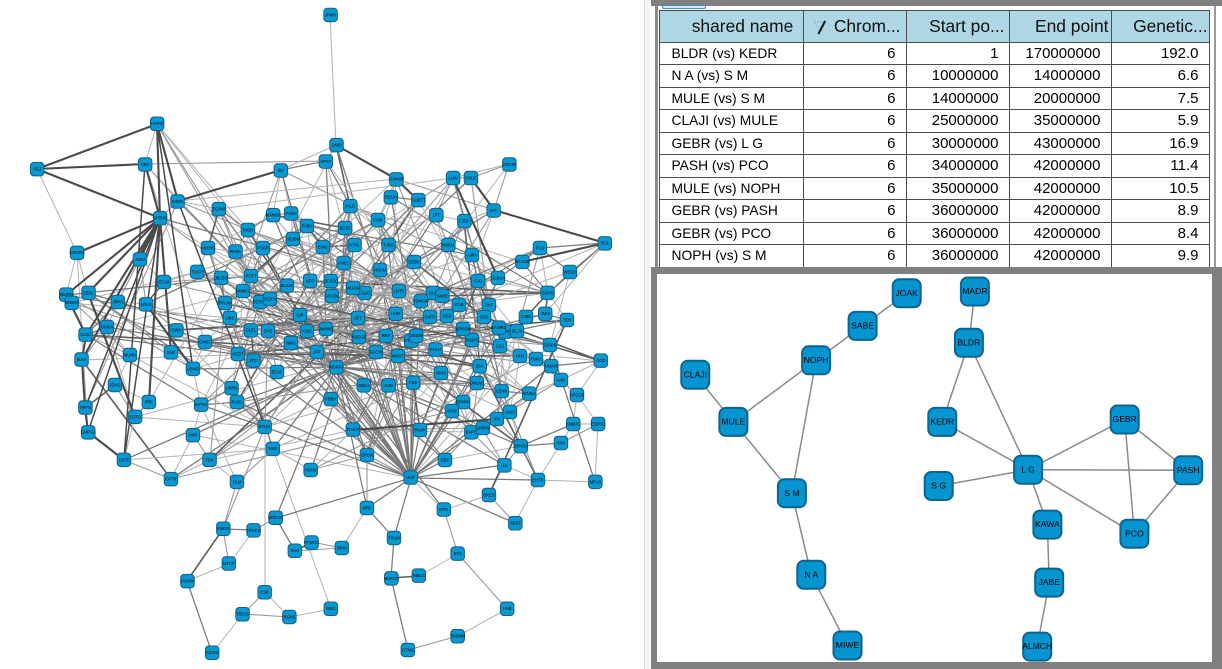  Describe the element at coordinates (1047, 524) in the screenshot. I see `svg-text: KAWA` at that location.